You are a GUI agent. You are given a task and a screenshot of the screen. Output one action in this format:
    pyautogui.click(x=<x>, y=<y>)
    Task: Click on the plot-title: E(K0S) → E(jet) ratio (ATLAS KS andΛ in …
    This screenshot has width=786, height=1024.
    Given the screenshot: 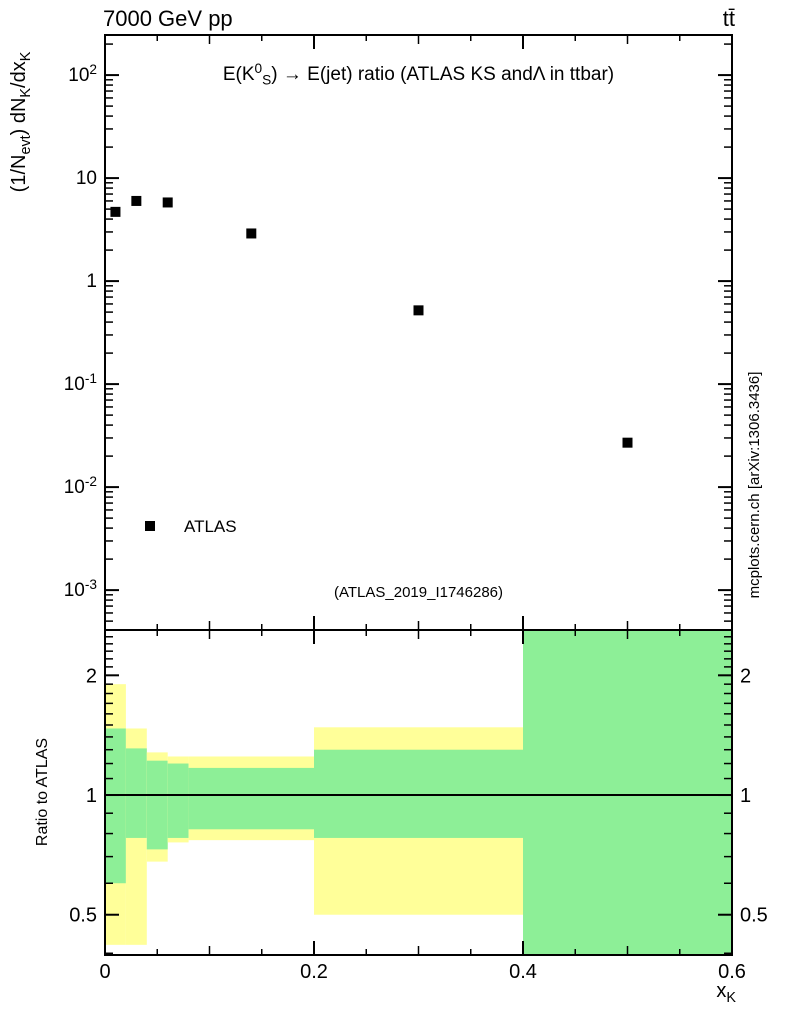 What is the action you would take?
    pyautogui.click(x=418, y=74)
    